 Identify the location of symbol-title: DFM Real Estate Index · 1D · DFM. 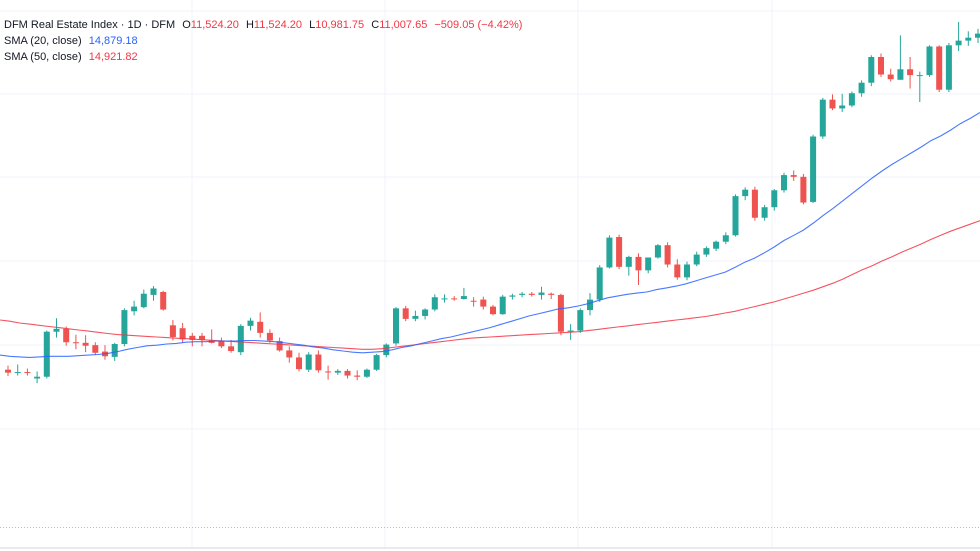
(90, 25).